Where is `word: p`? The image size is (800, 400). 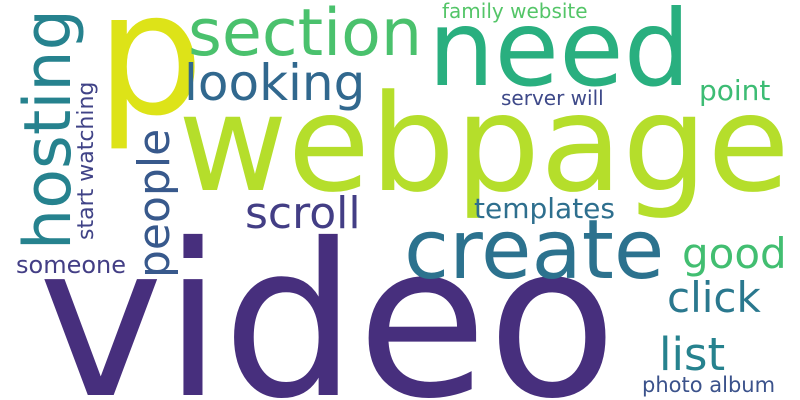
word: p is located at coordinates (150, 77).